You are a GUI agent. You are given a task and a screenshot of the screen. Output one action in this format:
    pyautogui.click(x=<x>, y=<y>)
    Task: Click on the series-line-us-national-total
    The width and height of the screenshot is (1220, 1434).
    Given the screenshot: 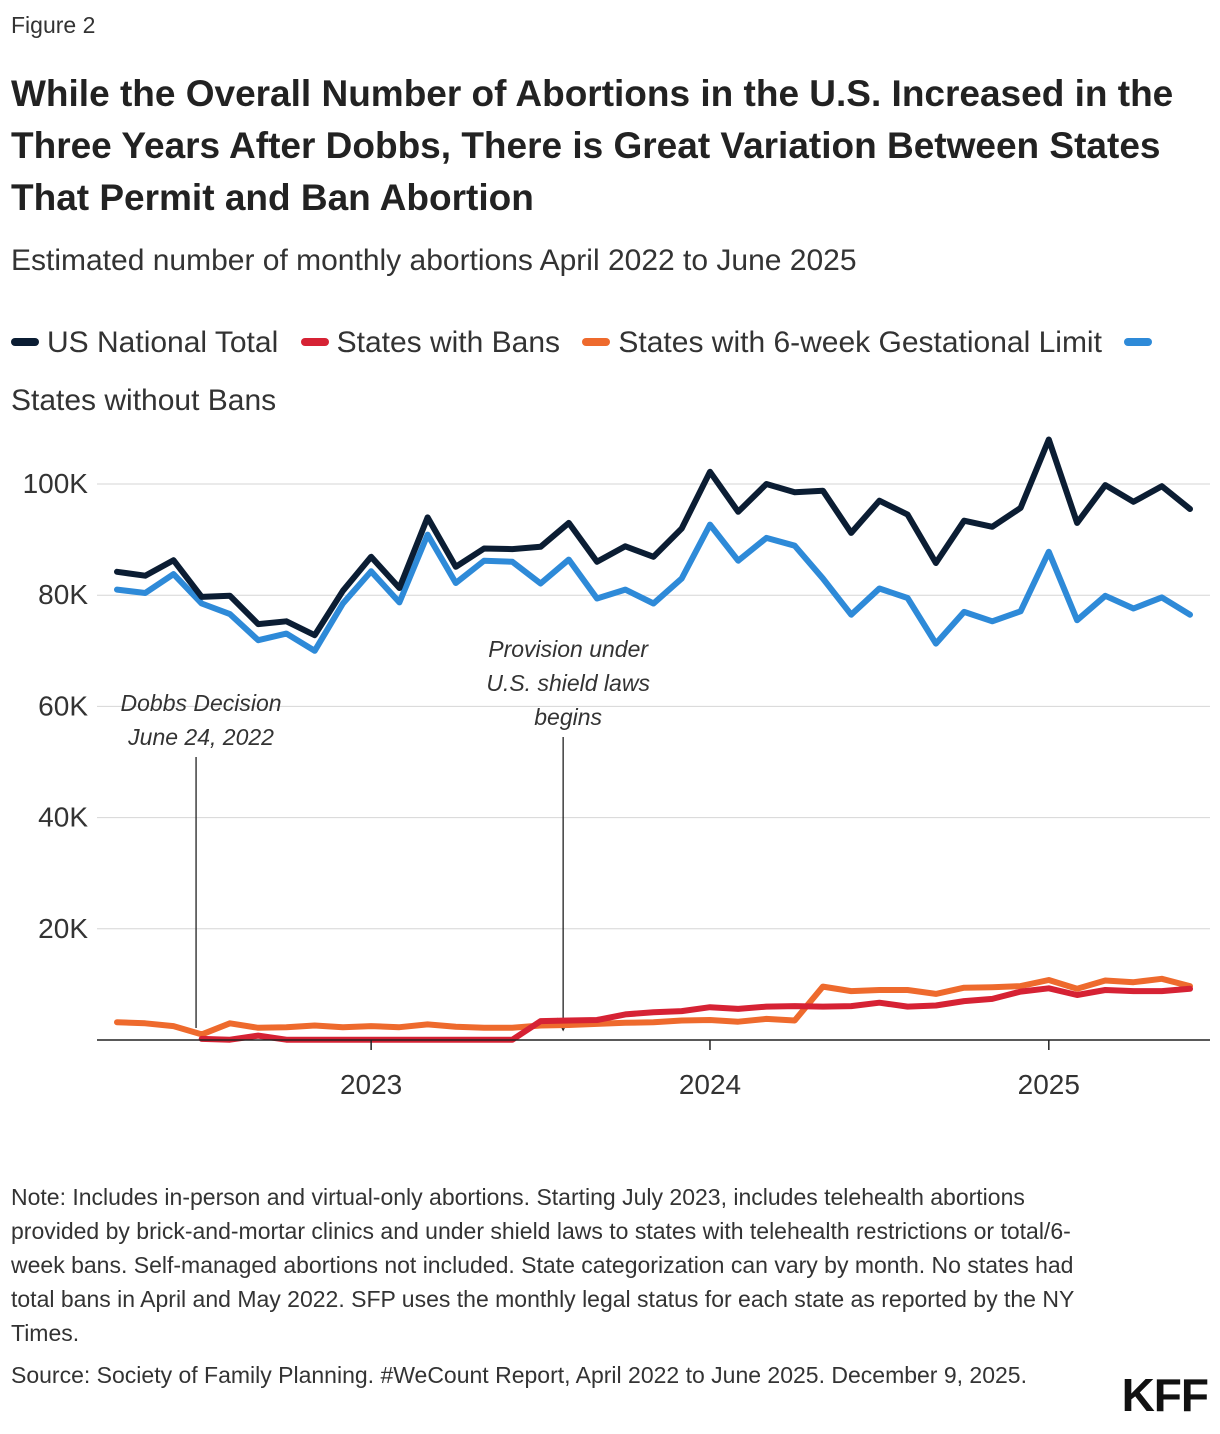 What is the action you would take?
    pyautogui.click(x=653, y=537)
    